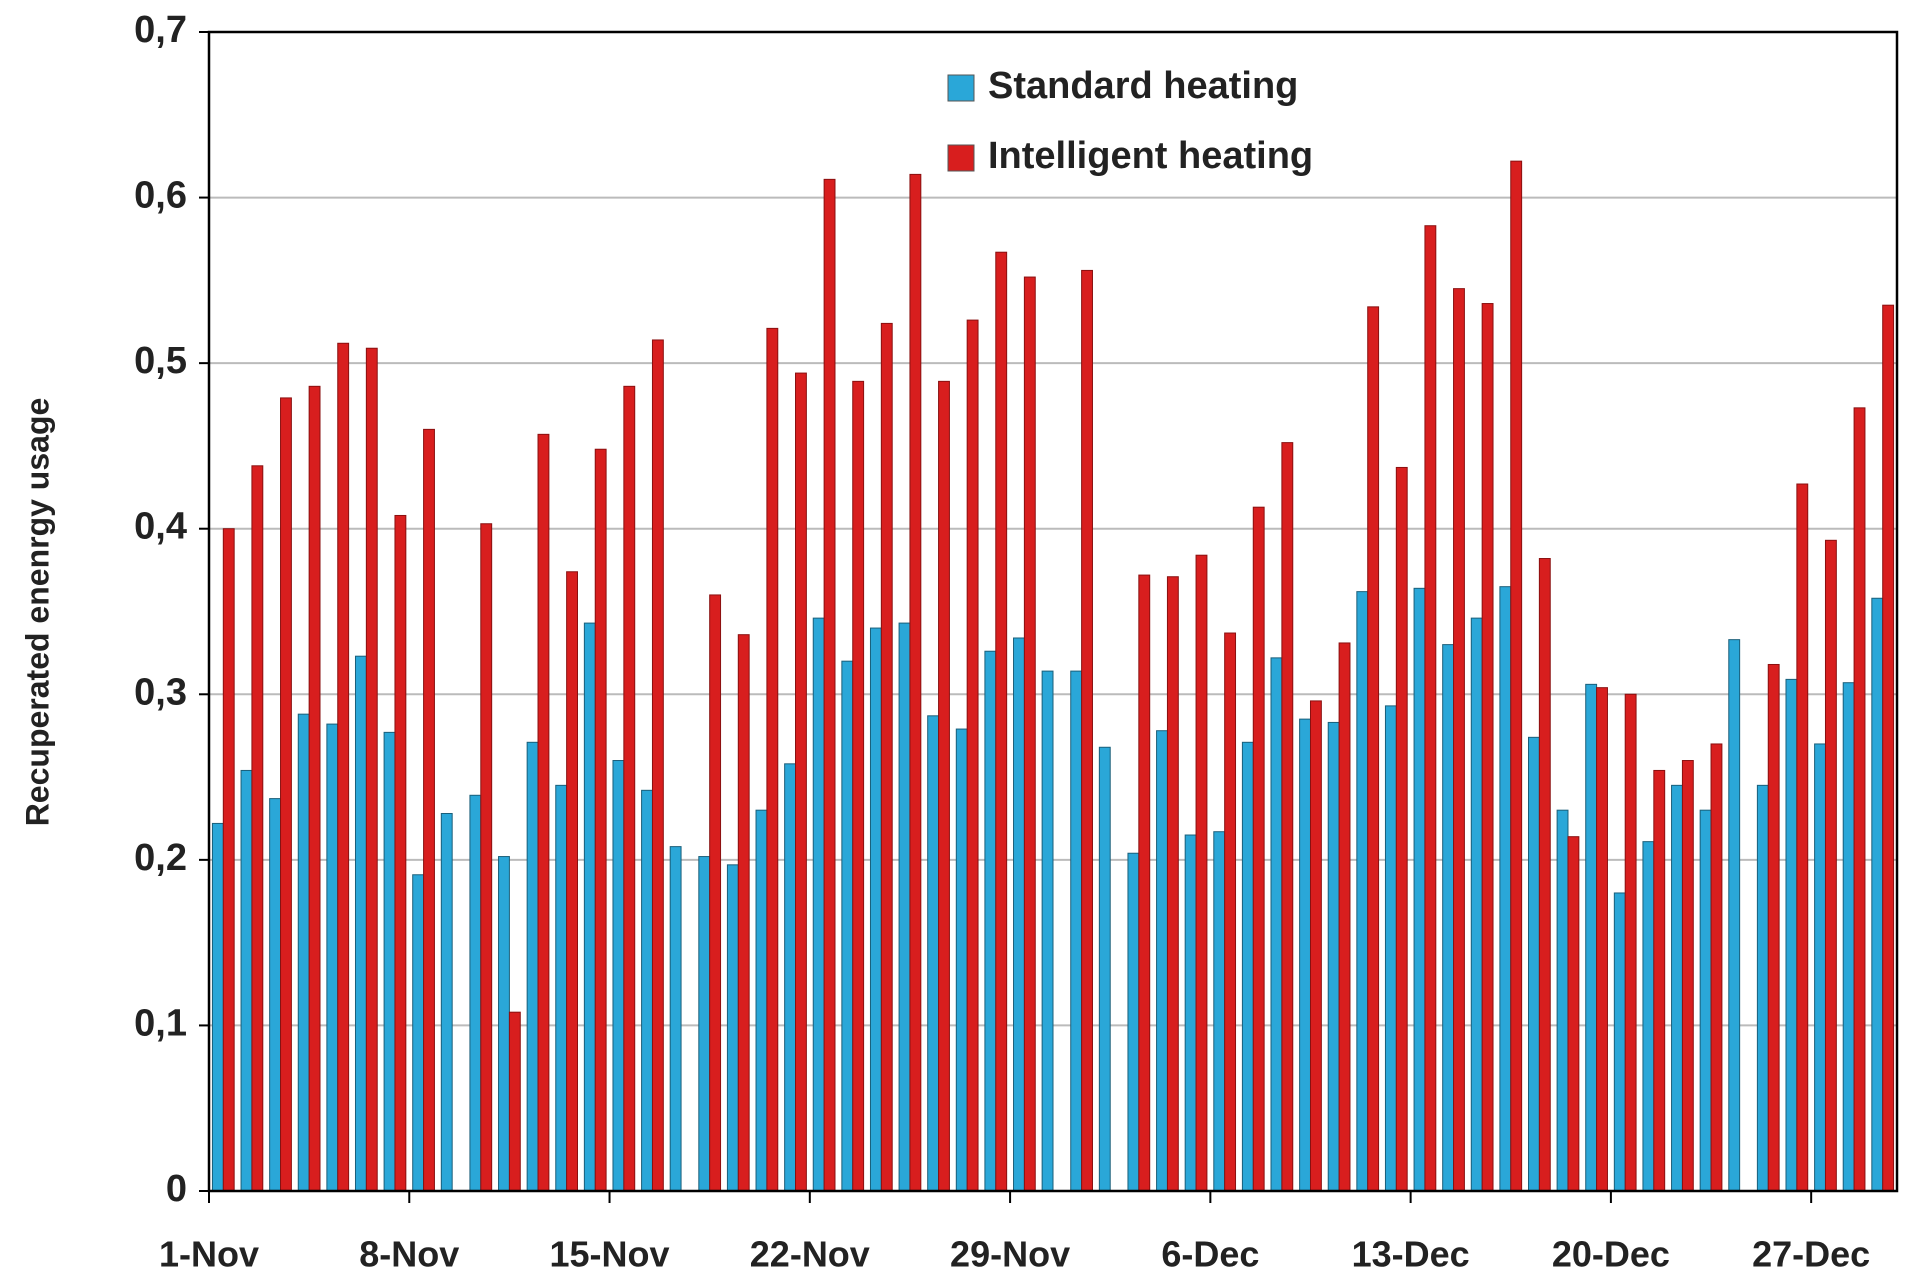 This screenshot has height=1281, width=1925. What do you see at coordinates (160, 527) in the screenshot?
I see `y-tick-label: 0,4` at bounding box center [160, 527].